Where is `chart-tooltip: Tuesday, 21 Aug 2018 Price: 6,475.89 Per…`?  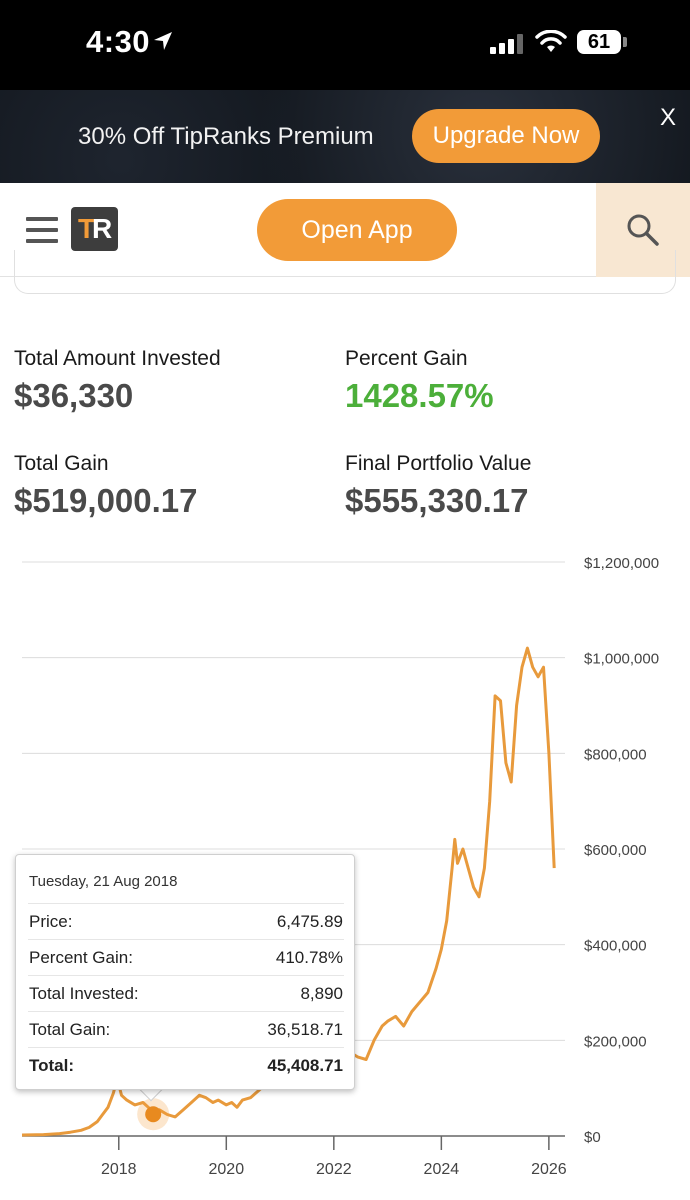 chart-tooltip: Tuesday, 21 Aug 2018 Price: 6,475.89 Per… is located at coordinates (185, 972).